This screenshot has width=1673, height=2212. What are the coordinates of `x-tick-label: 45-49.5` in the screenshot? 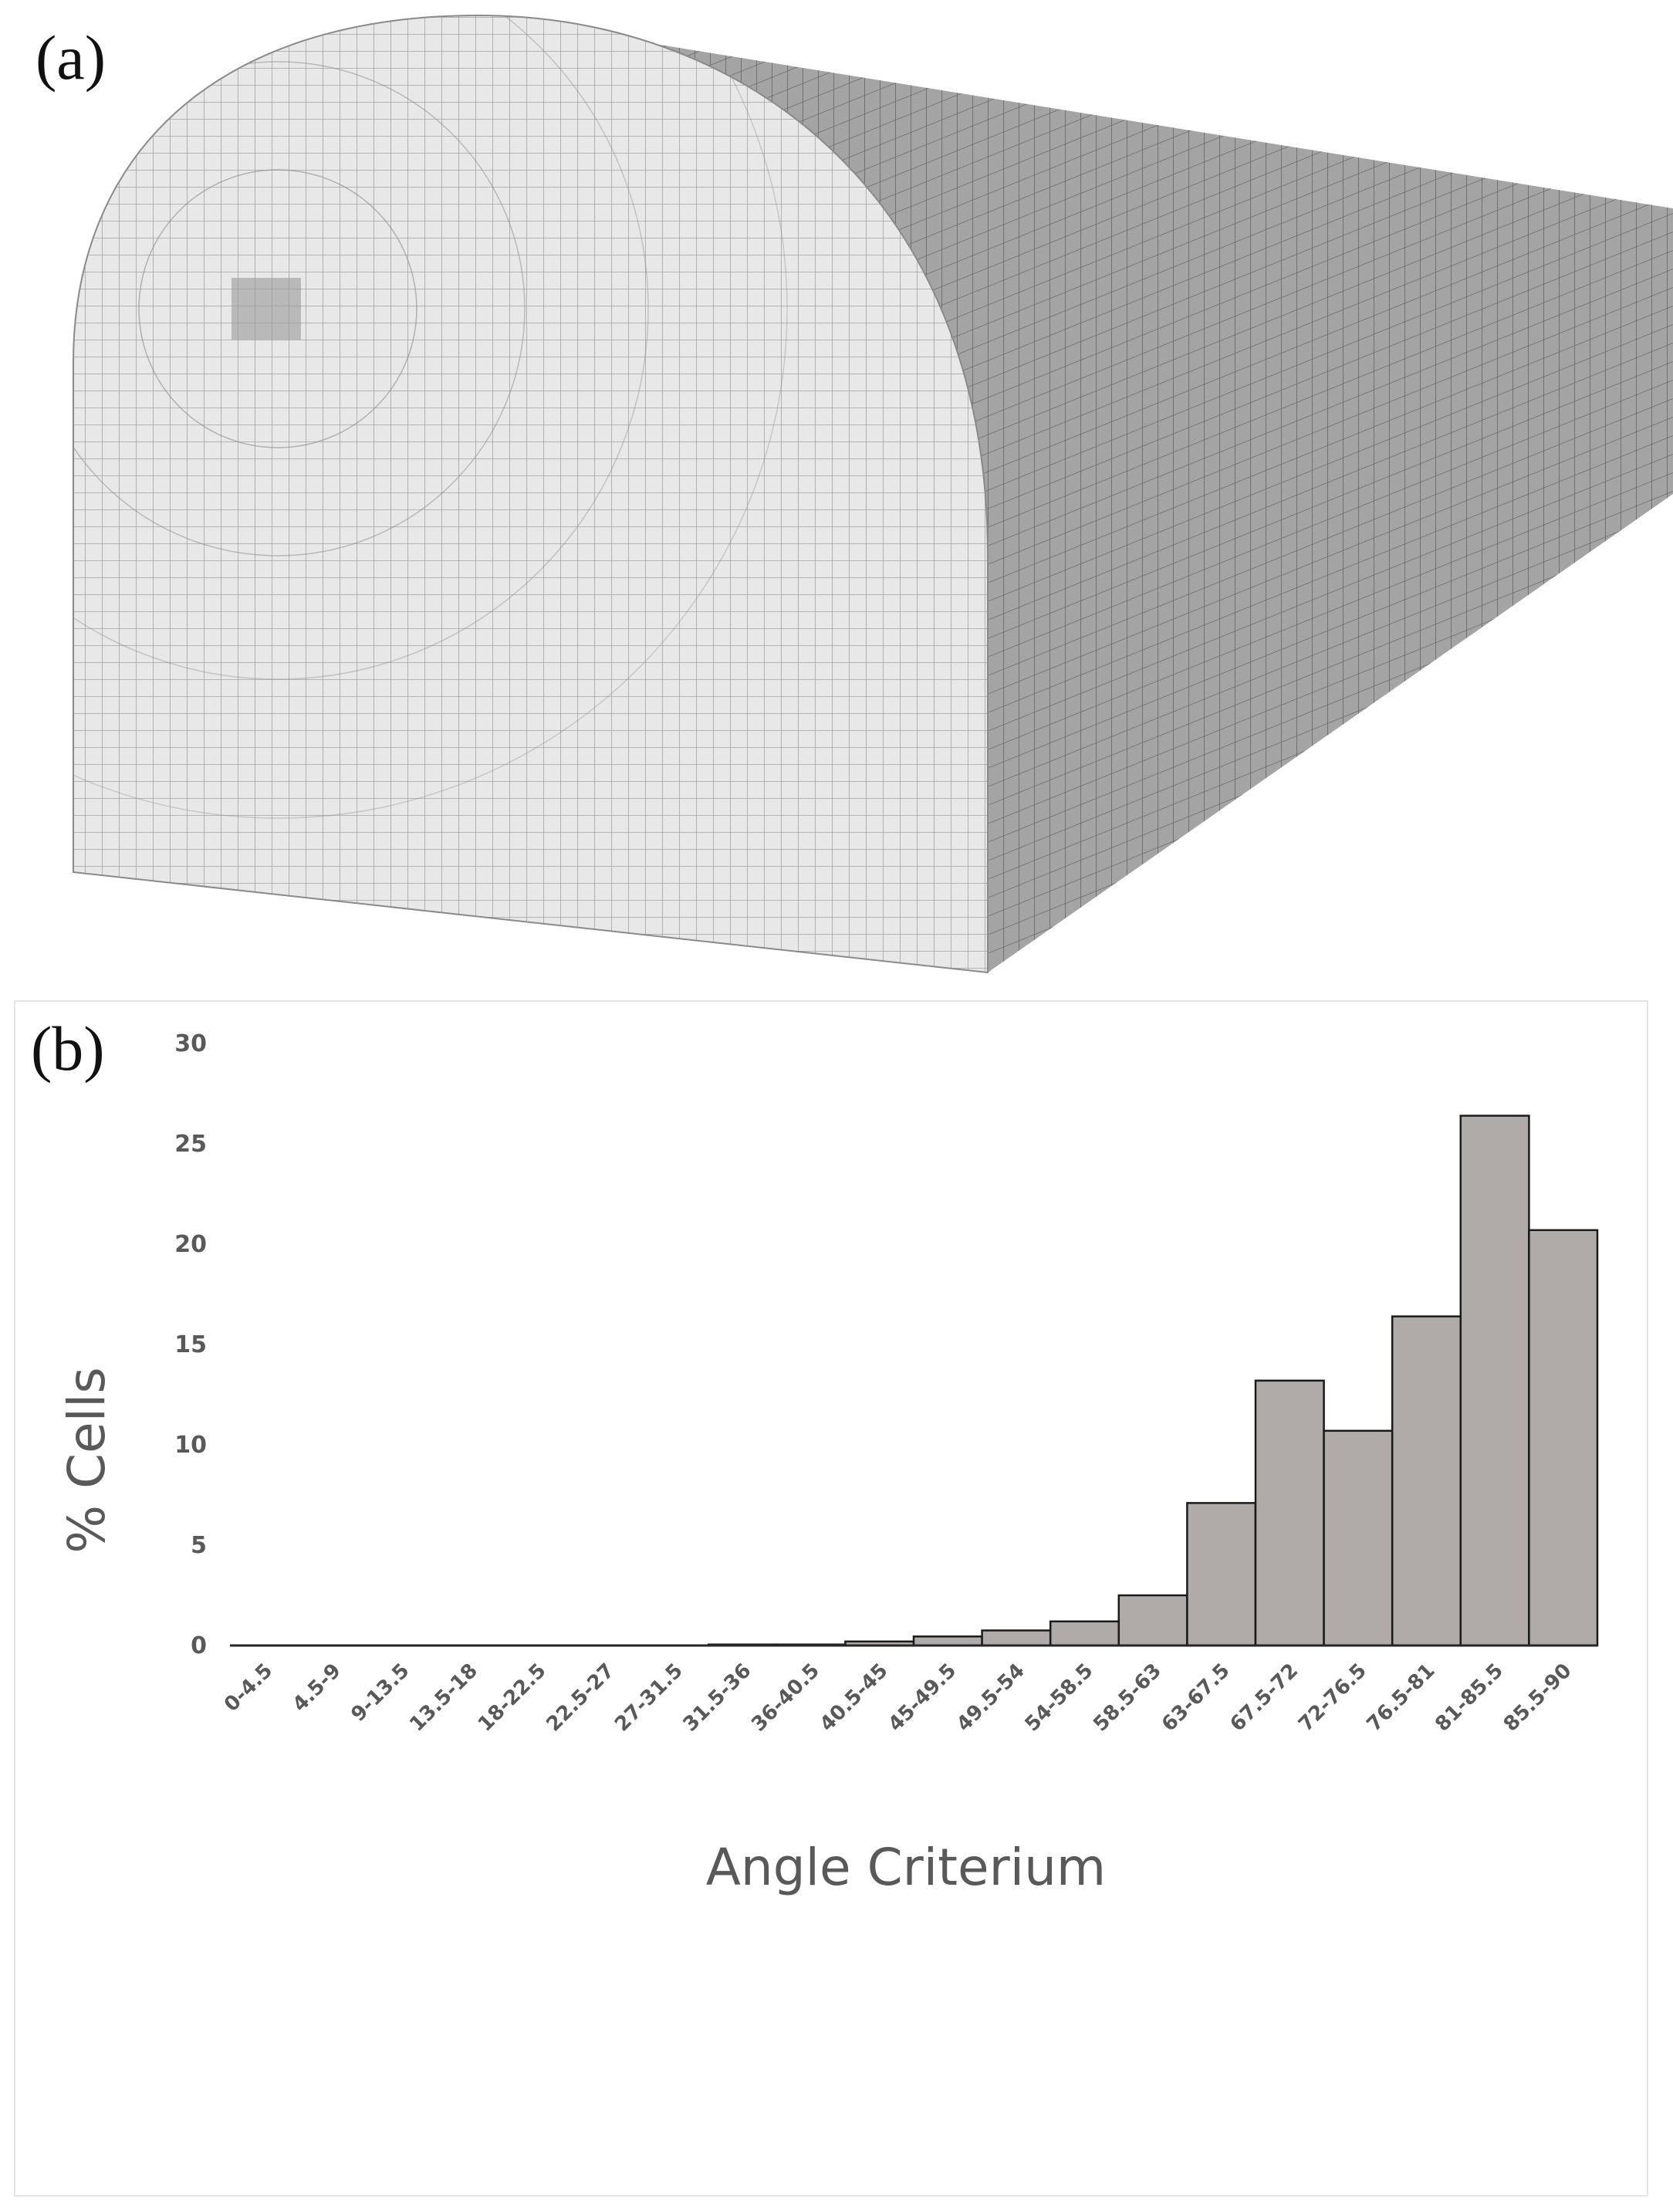 It's located at (922, 1698).